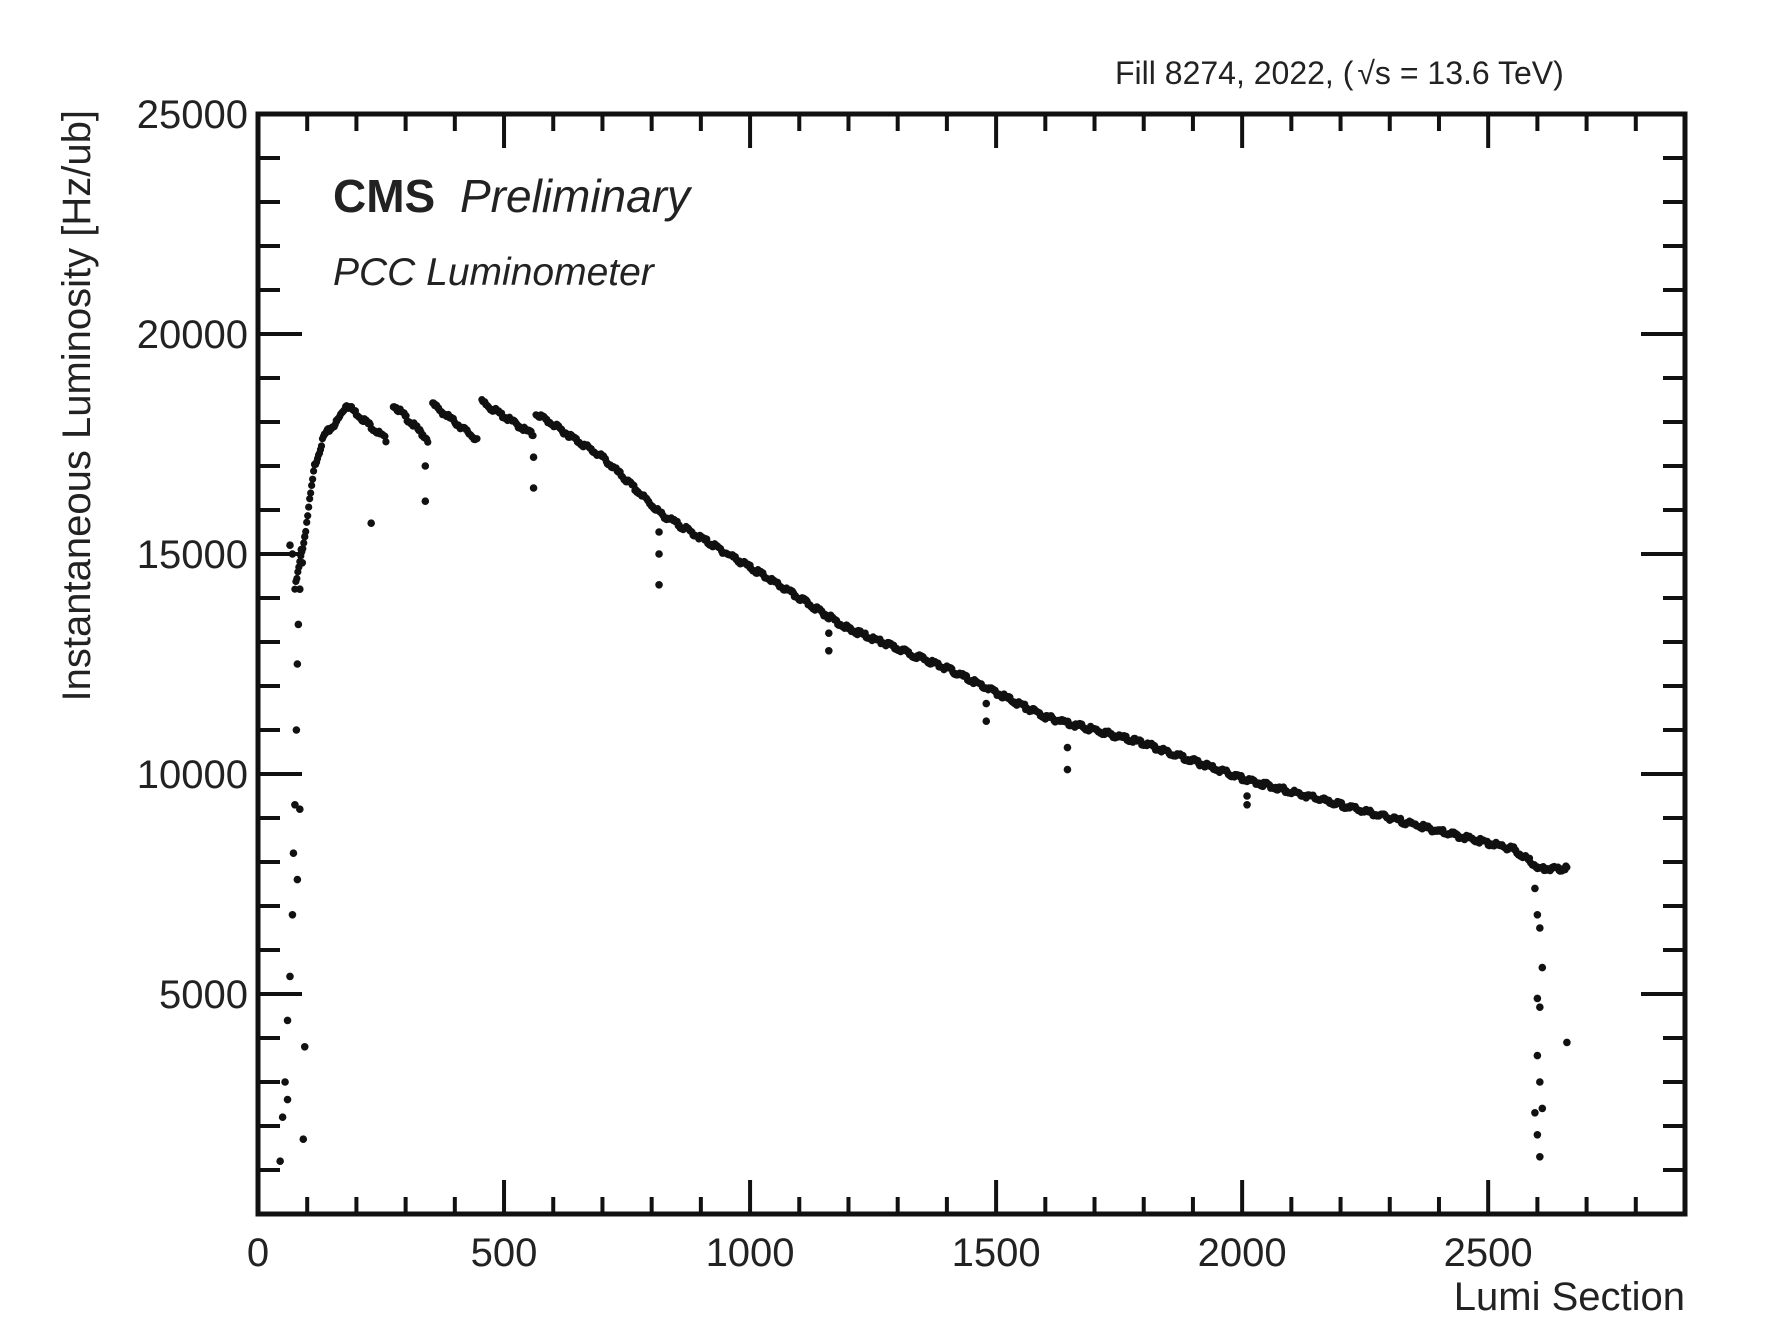 This screenshot has width=1786, height=1338. Describe the element at coordinates (494, 272) in the screenshot. I see `detector-label: PCC Luminometer` at that location.